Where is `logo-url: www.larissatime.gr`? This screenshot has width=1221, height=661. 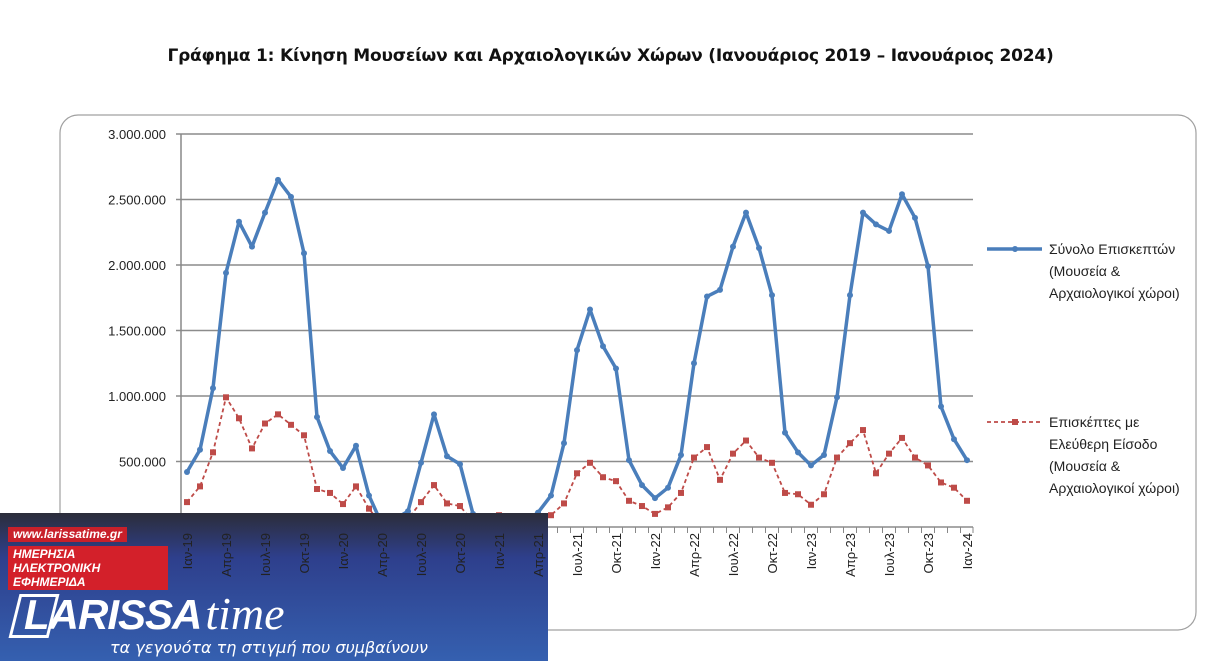 logo-url: www.larissatime.gr is located at coordinates (67, 534).